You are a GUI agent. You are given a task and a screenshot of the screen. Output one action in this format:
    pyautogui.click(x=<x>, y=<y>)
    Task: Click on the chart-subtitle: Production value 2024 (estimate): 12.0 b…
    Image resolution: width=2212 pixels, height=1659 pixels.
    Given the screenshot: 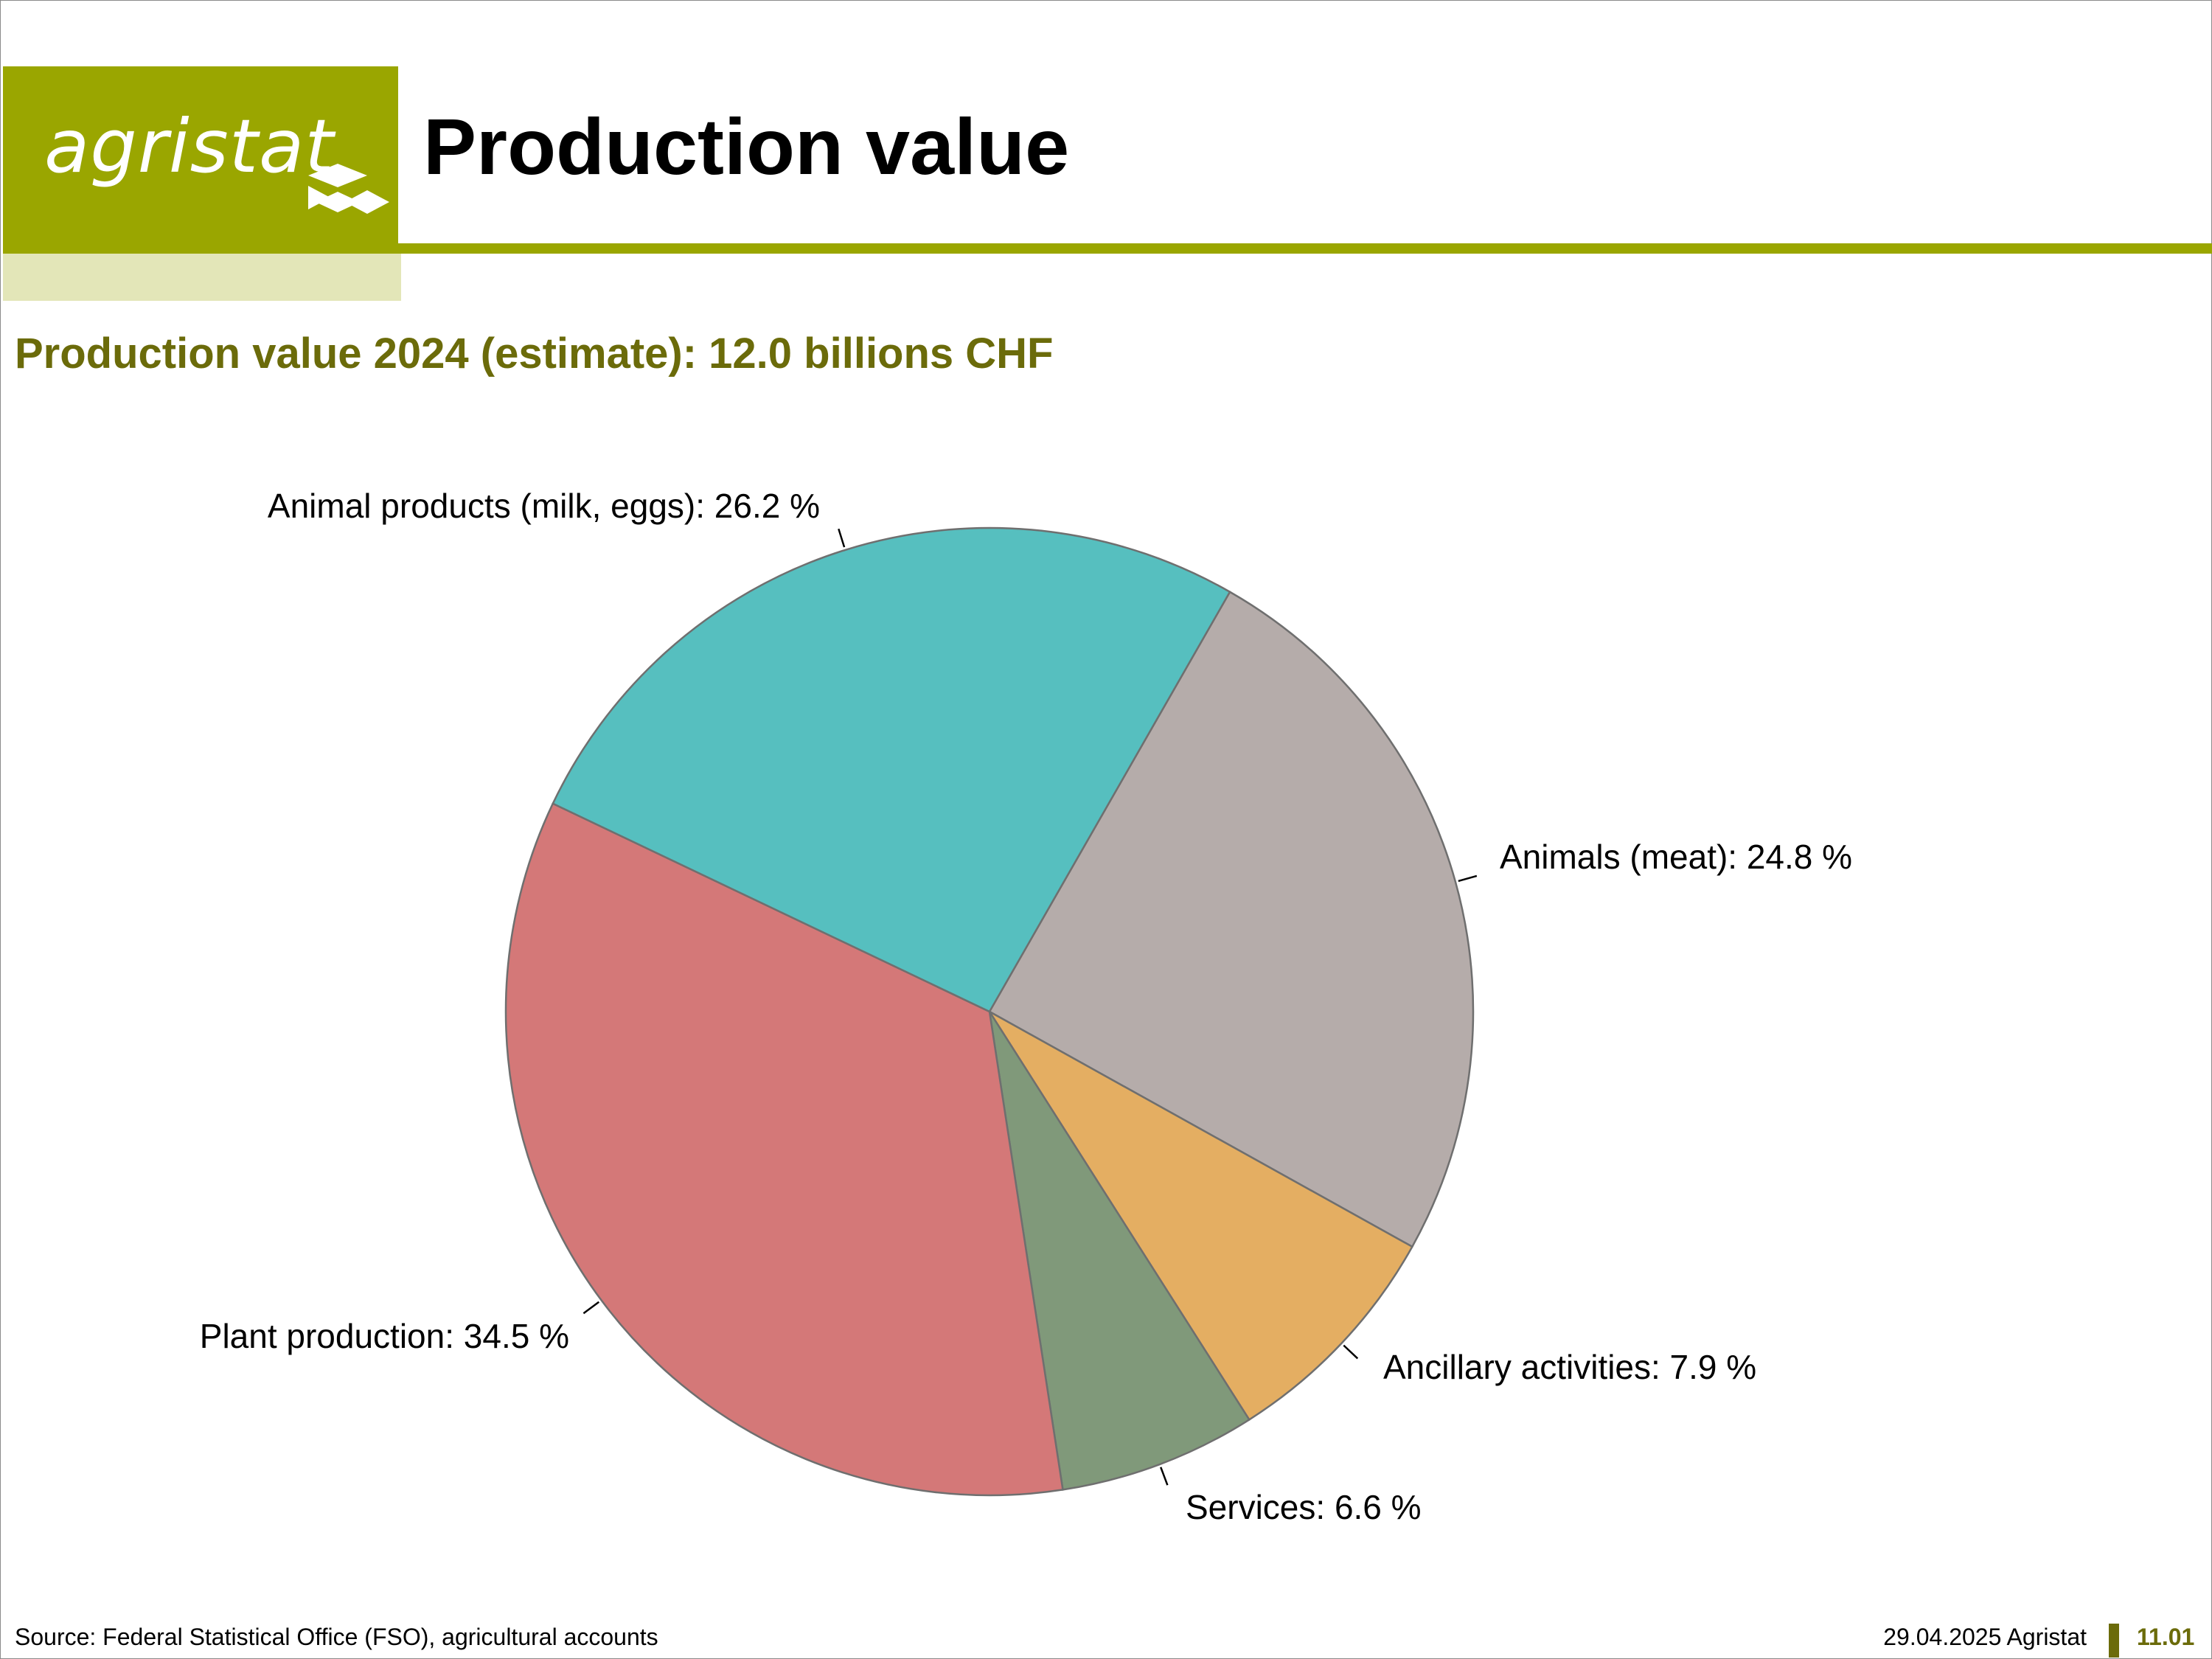 What is the action you would take?
    pyautogui.click(x=534, y=354)
    